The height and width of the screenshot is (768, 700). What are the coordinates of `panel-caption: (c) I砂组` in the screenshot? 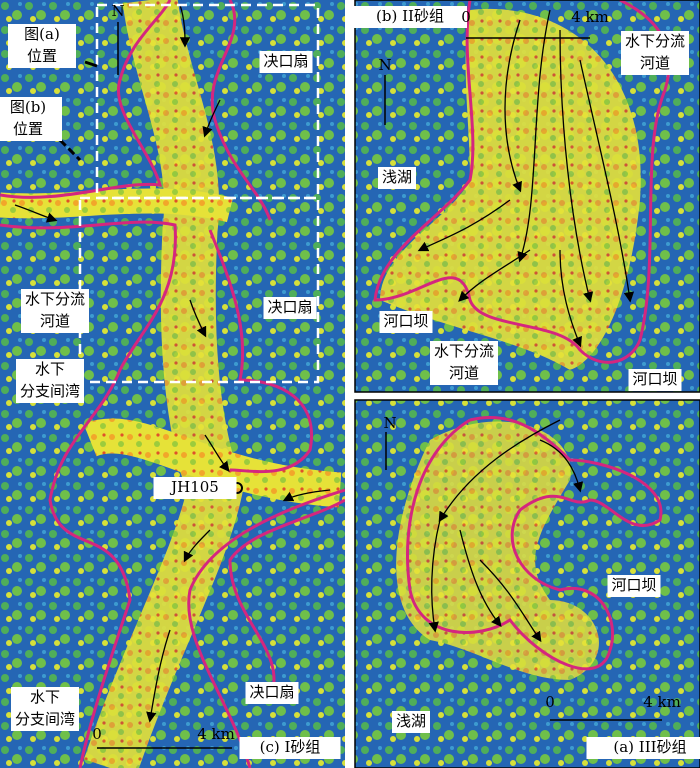 It's located at (290, 747).